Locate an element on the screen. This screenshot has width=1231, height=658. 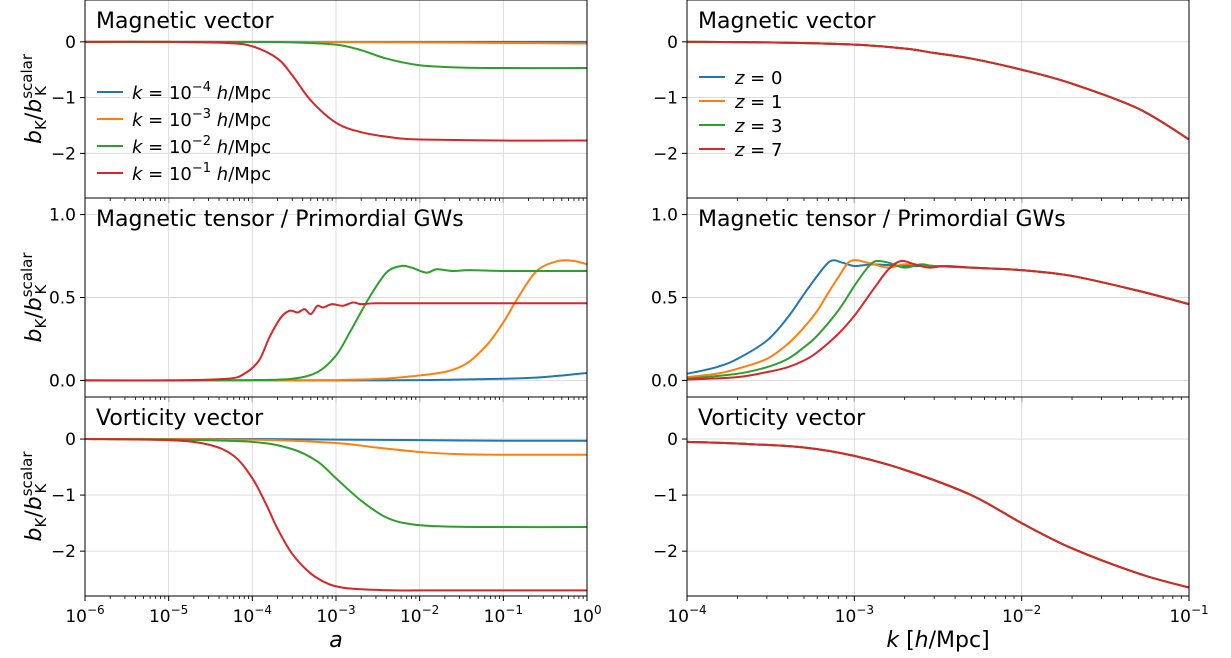
legend-entry: k = 10−3 h/Mpc is located at coordinates (201, 119).